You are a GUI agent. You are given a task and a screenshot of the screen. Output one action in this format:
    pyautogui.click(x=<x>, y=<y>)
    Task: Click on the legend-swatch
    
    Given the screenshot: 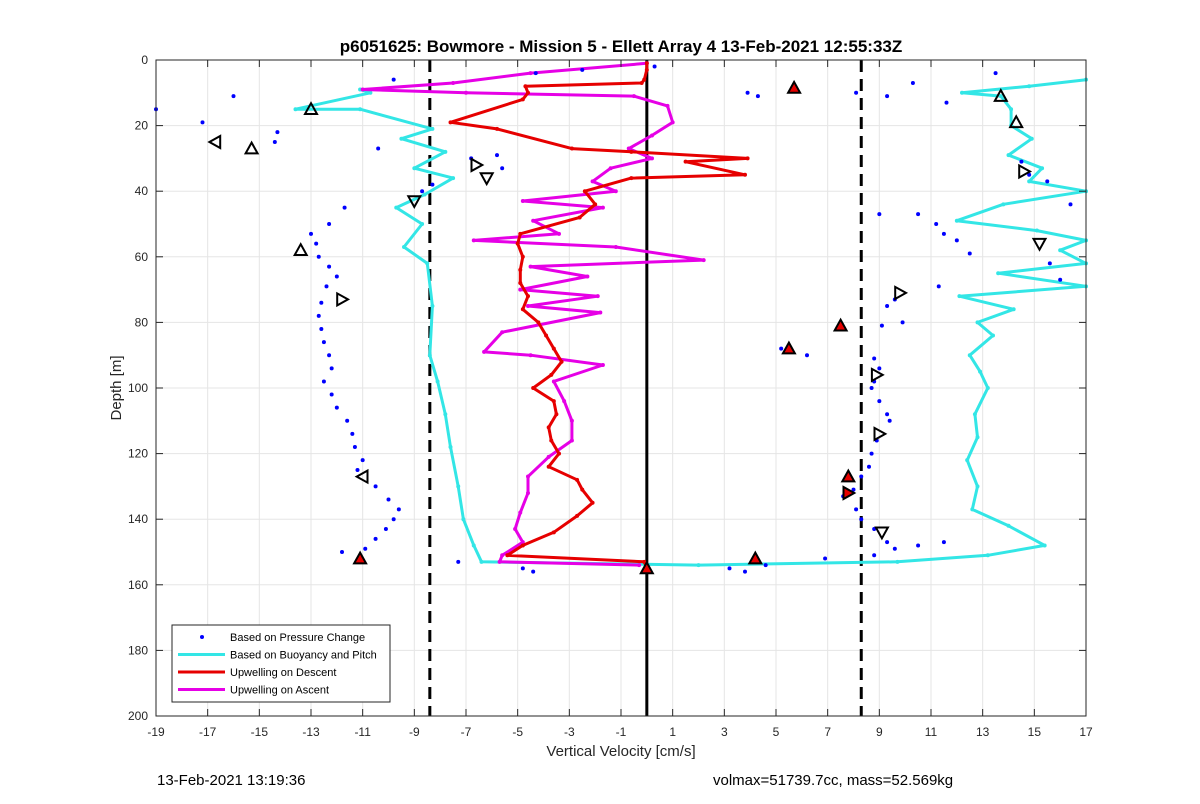 What is the action you would take?
    pyautogui.click(x=202, y=637)
    